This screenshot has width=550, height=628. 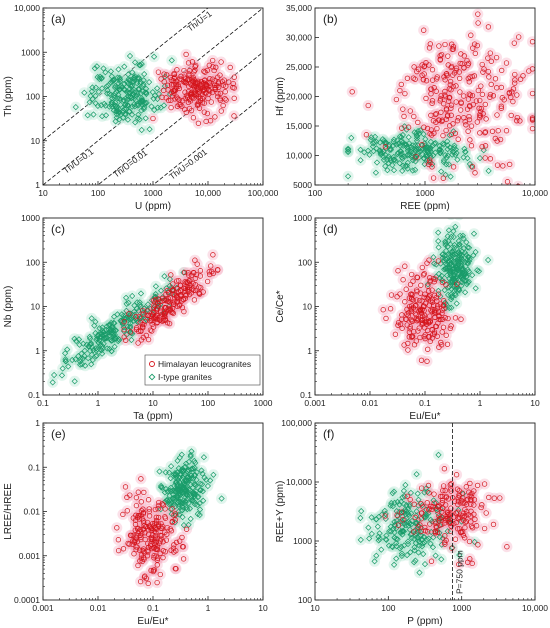 What do you see at coordinates (438, 96) in the screenshot?
I see `scatter-points` at bounding box center [438, 96].